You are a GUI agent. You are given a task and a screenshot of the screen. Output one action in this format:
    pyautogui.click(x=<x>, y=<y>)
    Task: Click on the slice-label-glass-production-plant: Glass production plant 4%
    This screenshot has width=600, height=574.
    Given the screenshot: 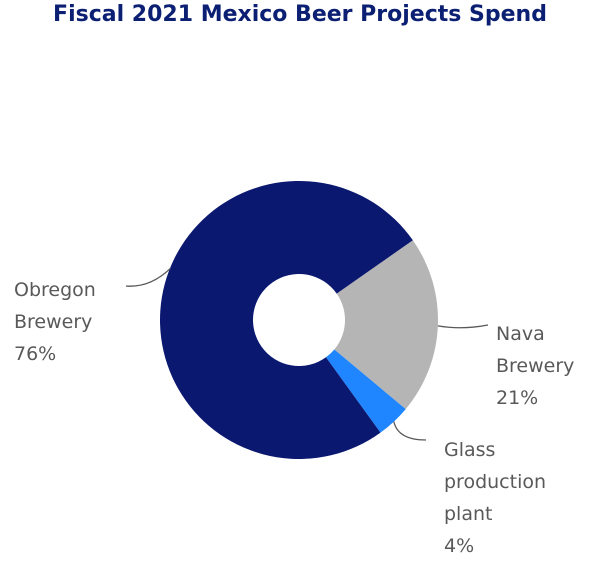 What is the action you would take?
    pyautogui.click(x=495, y=498)
    